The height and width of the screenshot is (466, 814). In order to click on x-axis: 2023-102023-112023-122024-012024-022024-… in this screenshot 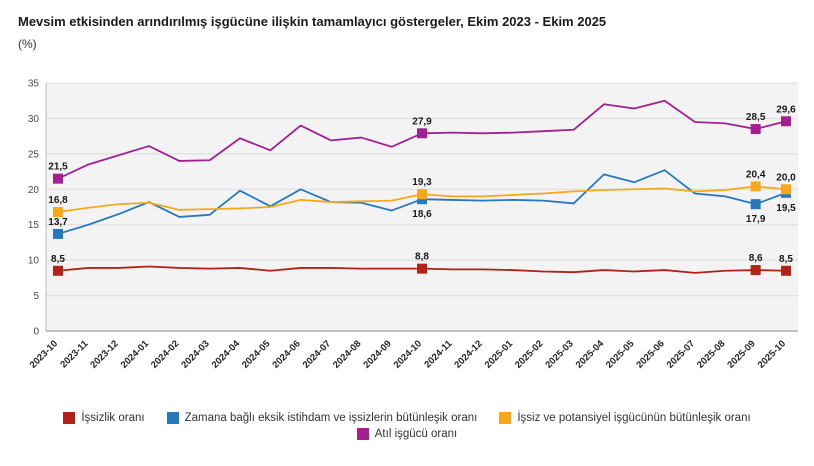, I will do `click(408, 354)`.